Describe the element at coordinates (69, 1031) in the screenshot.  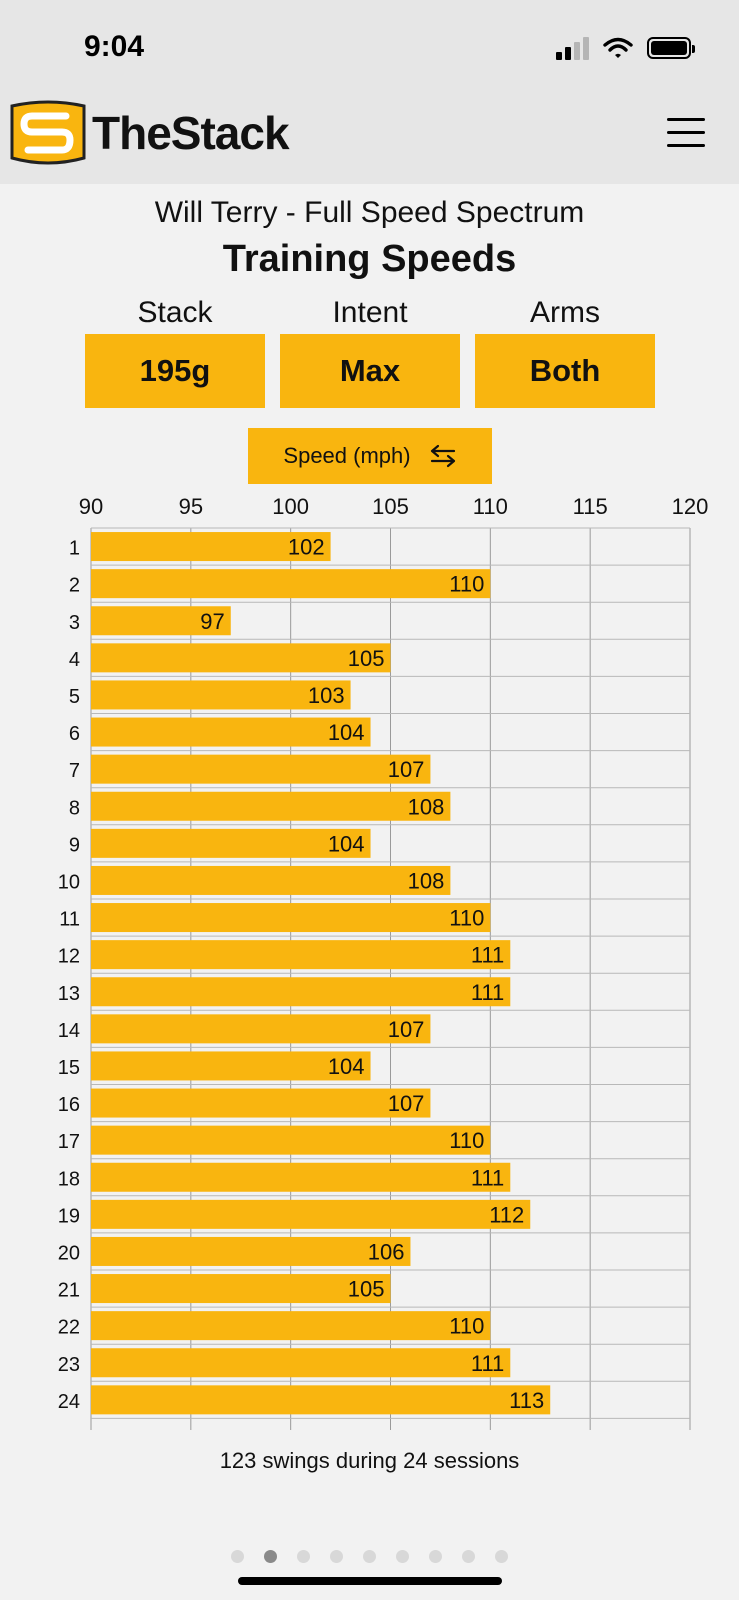
I see `category-label: 14` at that location.